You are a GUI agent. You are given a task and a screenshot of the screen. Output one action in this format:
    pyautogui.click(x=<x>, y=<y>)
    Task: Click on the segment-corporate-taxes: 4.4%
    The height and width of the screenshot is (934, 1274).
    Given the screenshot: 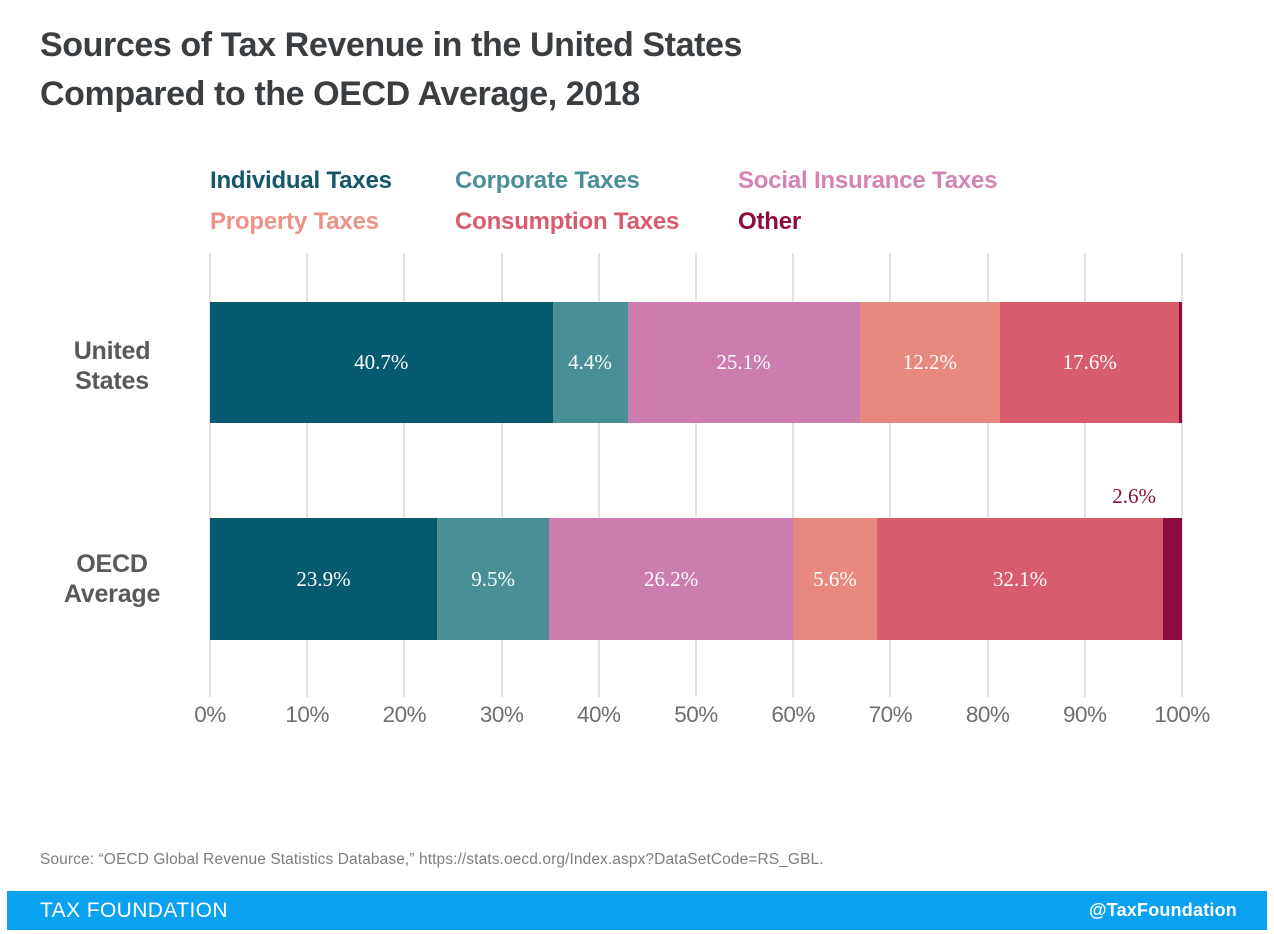 What is the action you would take?
    pyautogui.click(x=590, y=362)
    